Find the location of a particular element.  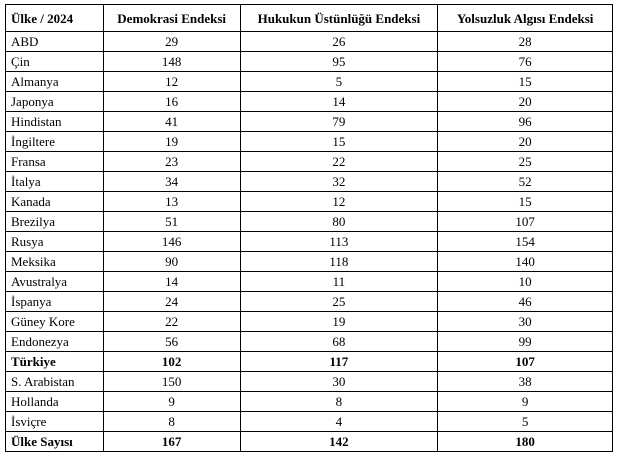

table-row: Hindistan 41 79 96 is located at coordinates (309, 121).